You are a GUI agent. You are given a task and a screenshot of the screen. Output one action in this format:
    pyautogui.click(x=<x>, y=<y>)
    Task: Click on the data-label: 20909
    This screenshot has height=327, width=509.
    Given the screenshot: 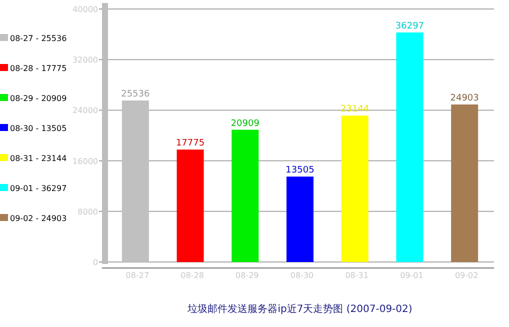 What is the action you would take?
    pyautogui.click(x=245, y=123)
    